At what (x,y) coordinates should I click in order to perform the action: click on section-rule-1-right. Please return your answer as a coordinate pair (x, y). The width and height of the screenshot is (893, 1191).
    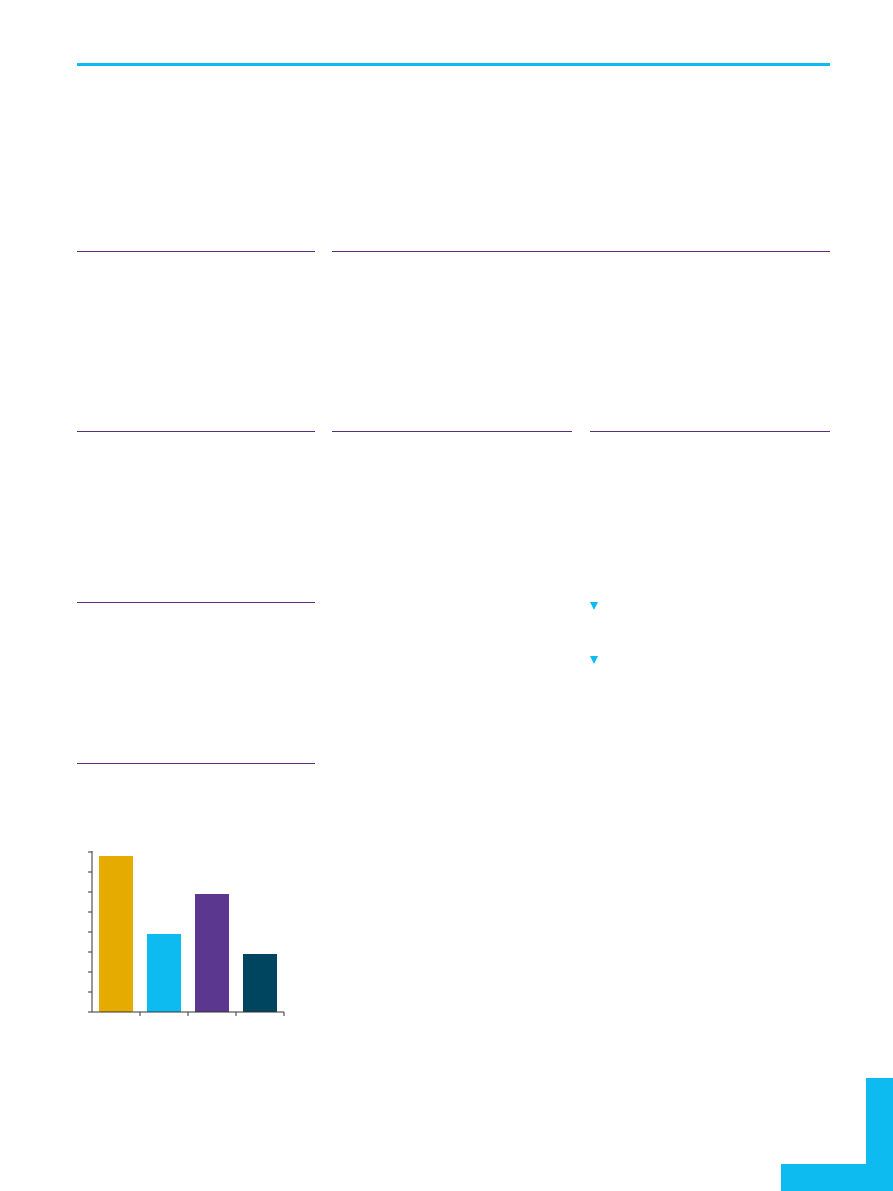
    Looking at the image, I should click on (581, 251).